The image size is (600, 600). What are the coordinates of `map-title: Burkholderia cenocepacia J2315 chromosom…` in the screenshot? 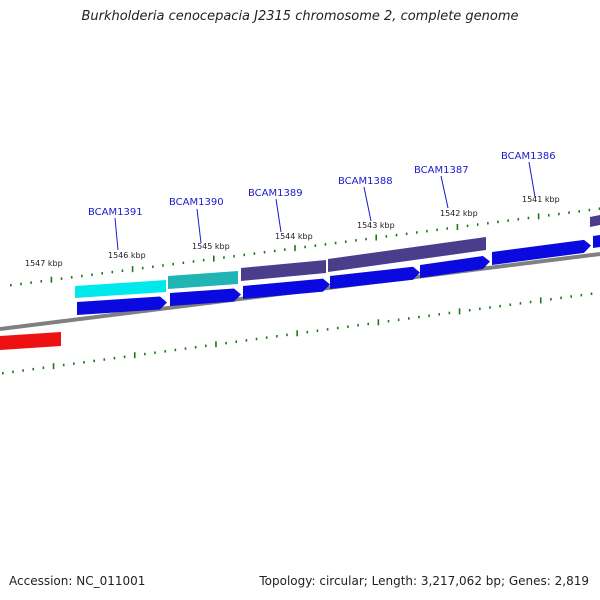 It's located at (300, 16).